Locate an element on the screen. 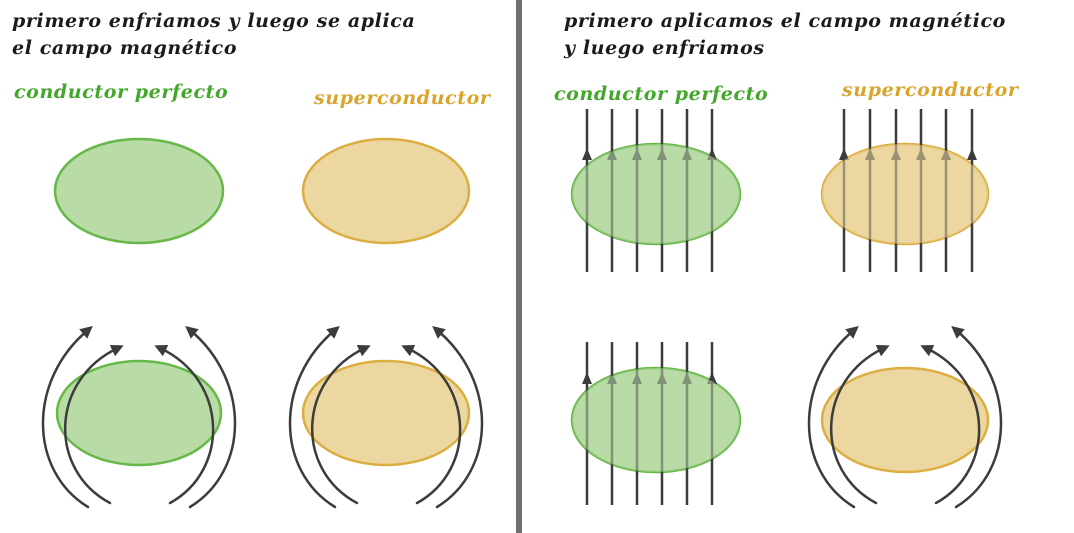  conductor-field-lines-around is located at coordinates (139, 417).